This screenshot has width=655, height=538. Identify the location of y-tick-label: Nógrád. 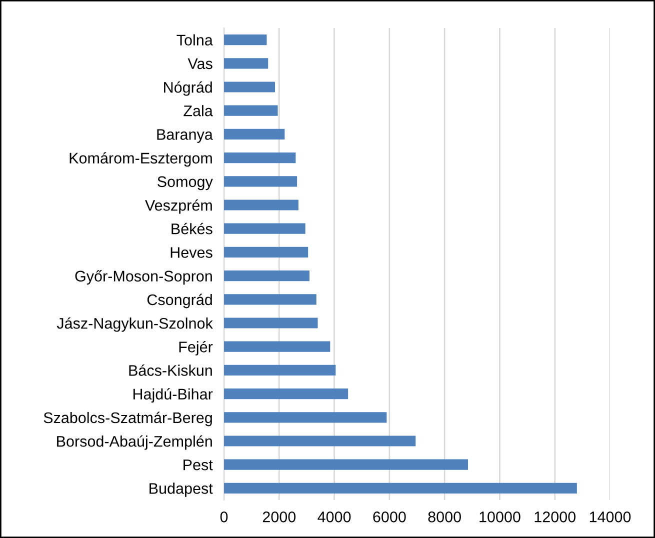
(188, 88).